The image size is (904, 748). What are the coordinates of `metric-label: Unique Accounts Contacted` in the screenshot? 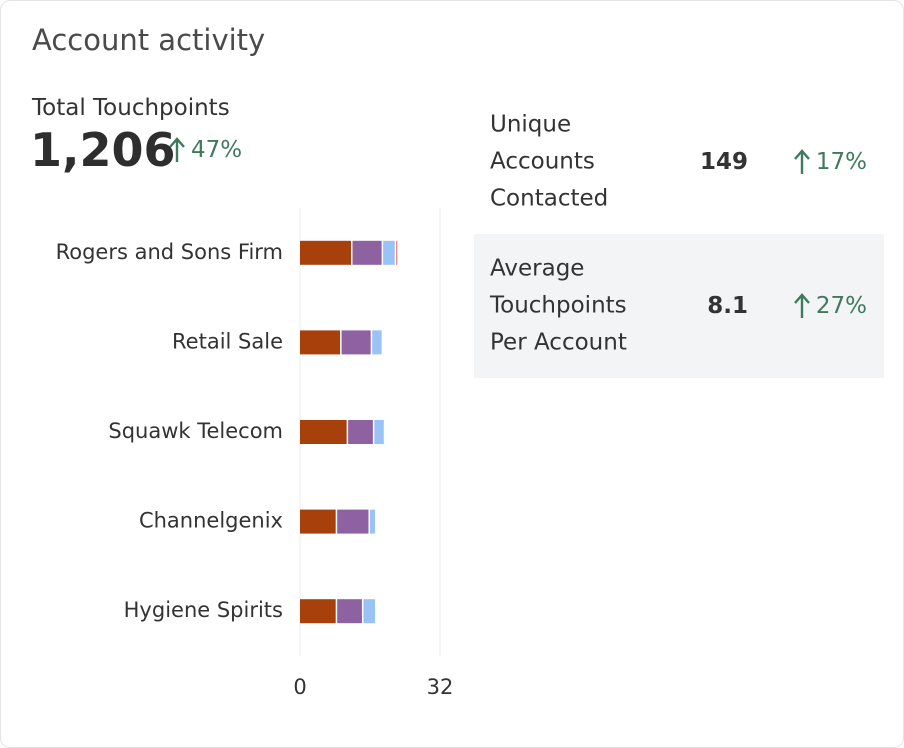 It's located at (549, 161).